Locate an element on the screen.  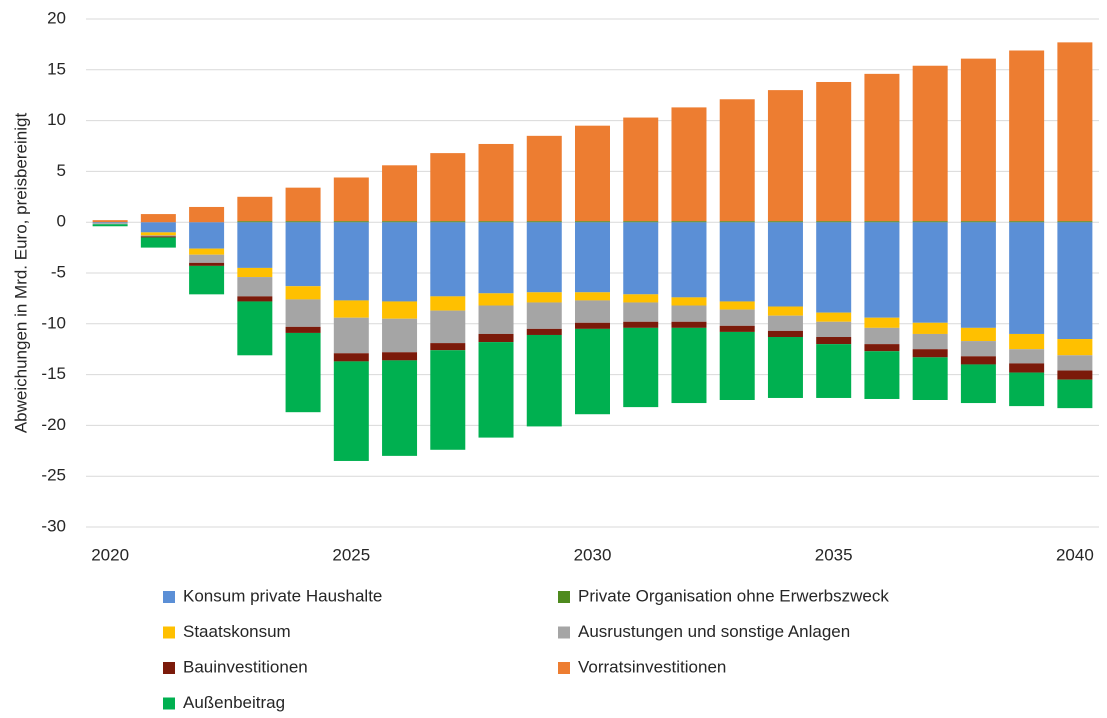
legend-label: Private Organisation ohne Erwerbszweck is located at coordinates (733, 595).